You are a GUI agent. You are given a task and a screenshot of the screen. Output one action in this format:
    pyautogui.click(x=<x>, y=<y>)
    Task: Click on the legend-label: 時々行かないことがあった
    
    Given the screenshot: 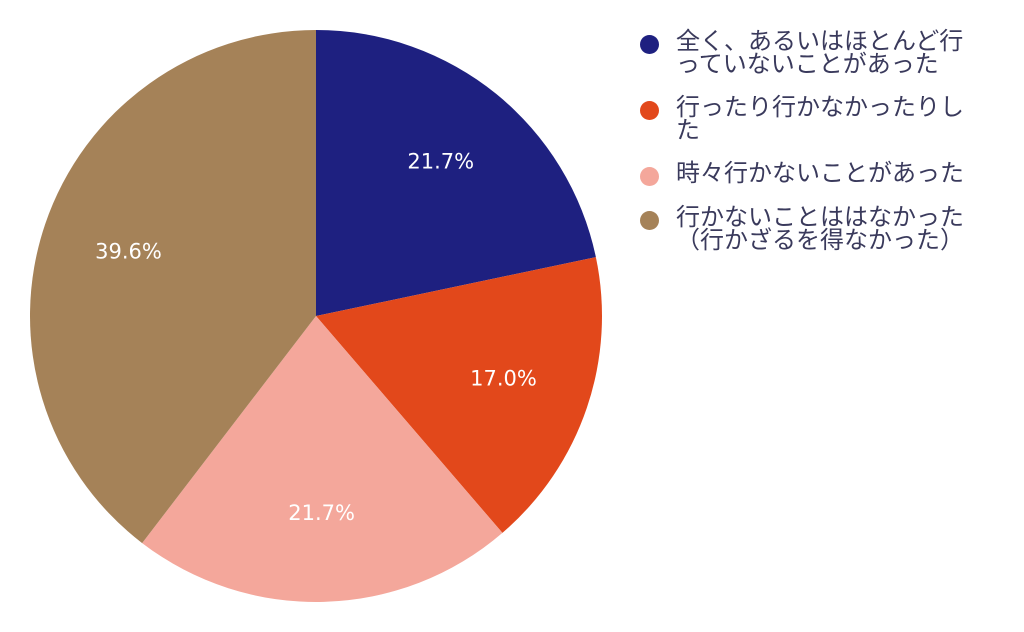 What is the action you would take?
    pyautogui.click(x=820, y=173)
    